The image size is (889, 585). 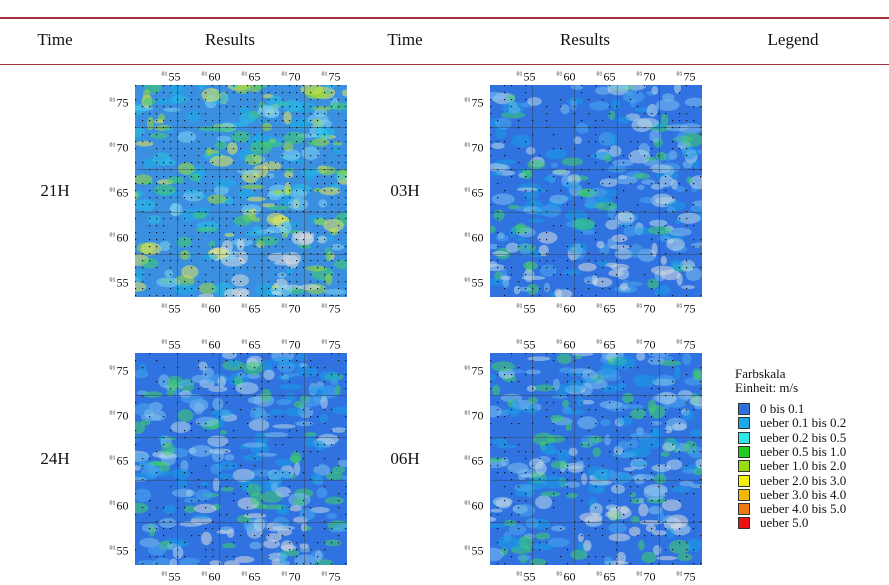 What do you see at coordinates (474, 416) in the screenshot?
I see `map-tick-label: 0170` at bounding box center [474, 416].